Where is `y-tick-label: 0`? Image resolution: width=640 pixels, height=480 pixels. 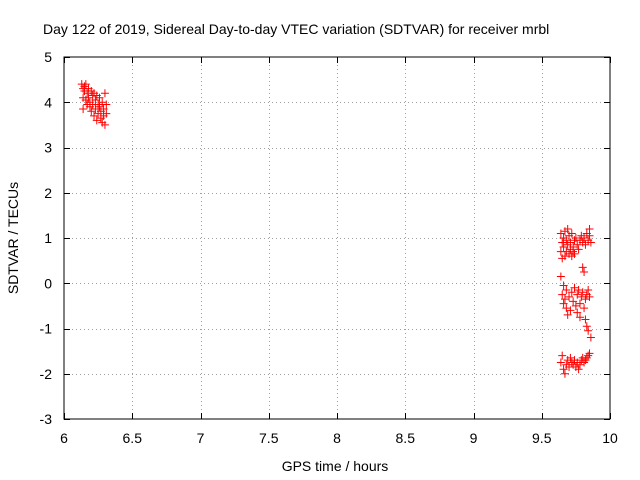 y-tick-label: 0 is located at coordinates (48, 283).